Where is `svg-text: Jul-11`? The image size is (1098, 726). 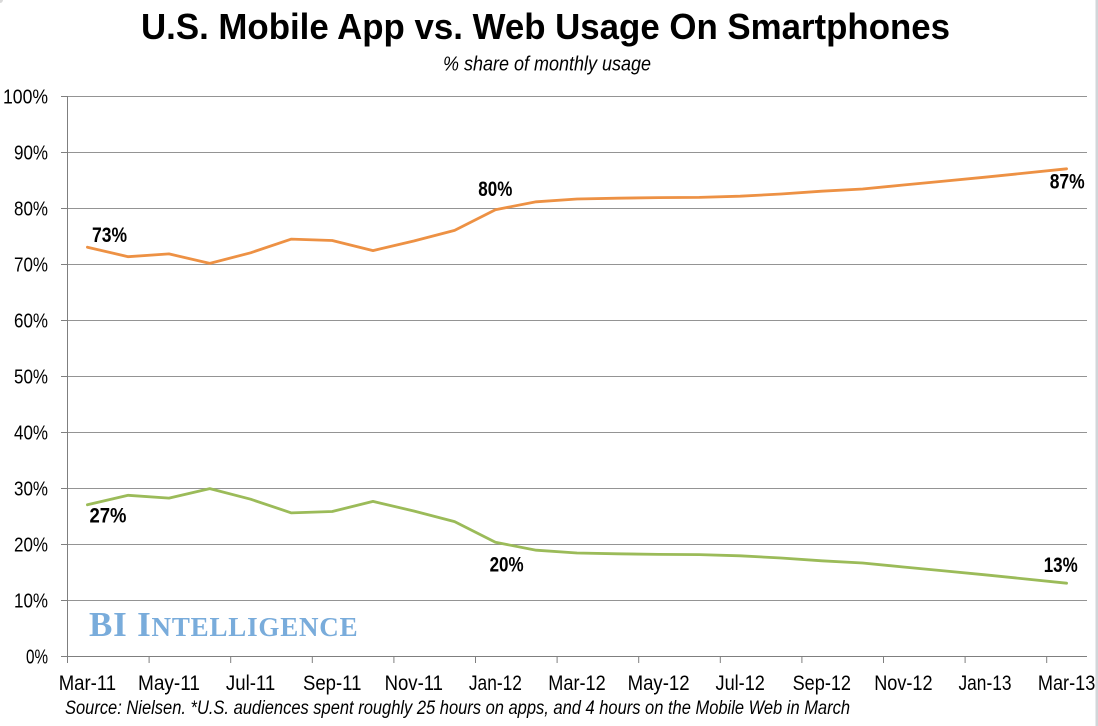
svg-text: Jul-11 is located at coordinates (250, 683).